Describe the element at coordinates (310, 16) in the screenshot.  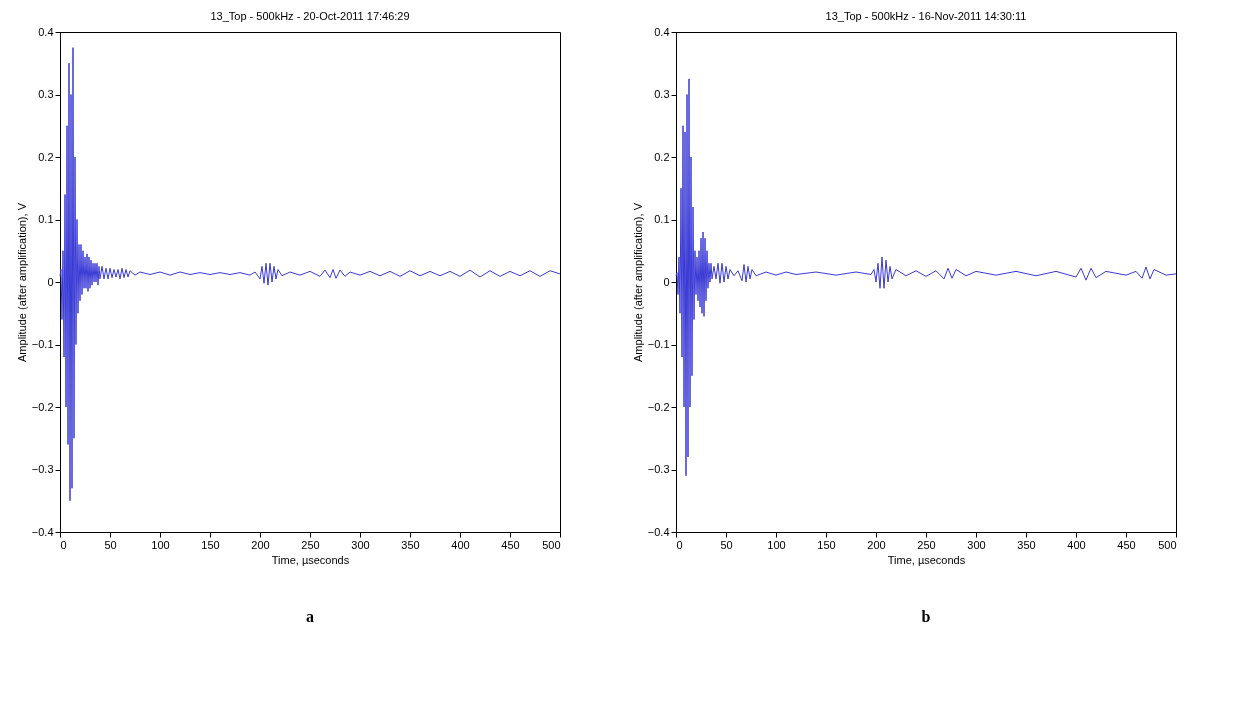
I see `chart-title: 13_Top - 500kHz - 20-Oct-2011 17:46:29` at that location.